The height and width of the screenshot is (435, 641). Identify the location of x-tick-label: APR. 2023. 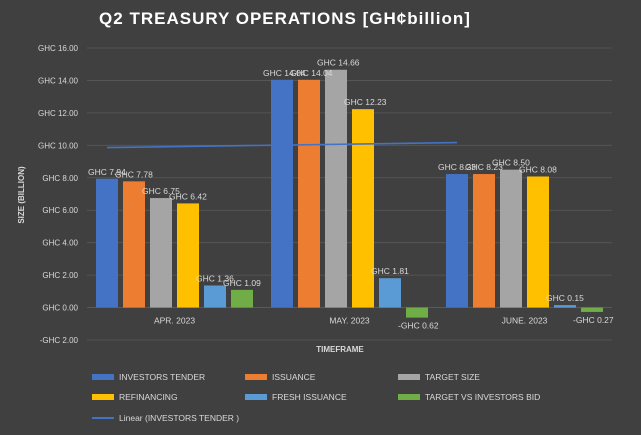
(174, 321).